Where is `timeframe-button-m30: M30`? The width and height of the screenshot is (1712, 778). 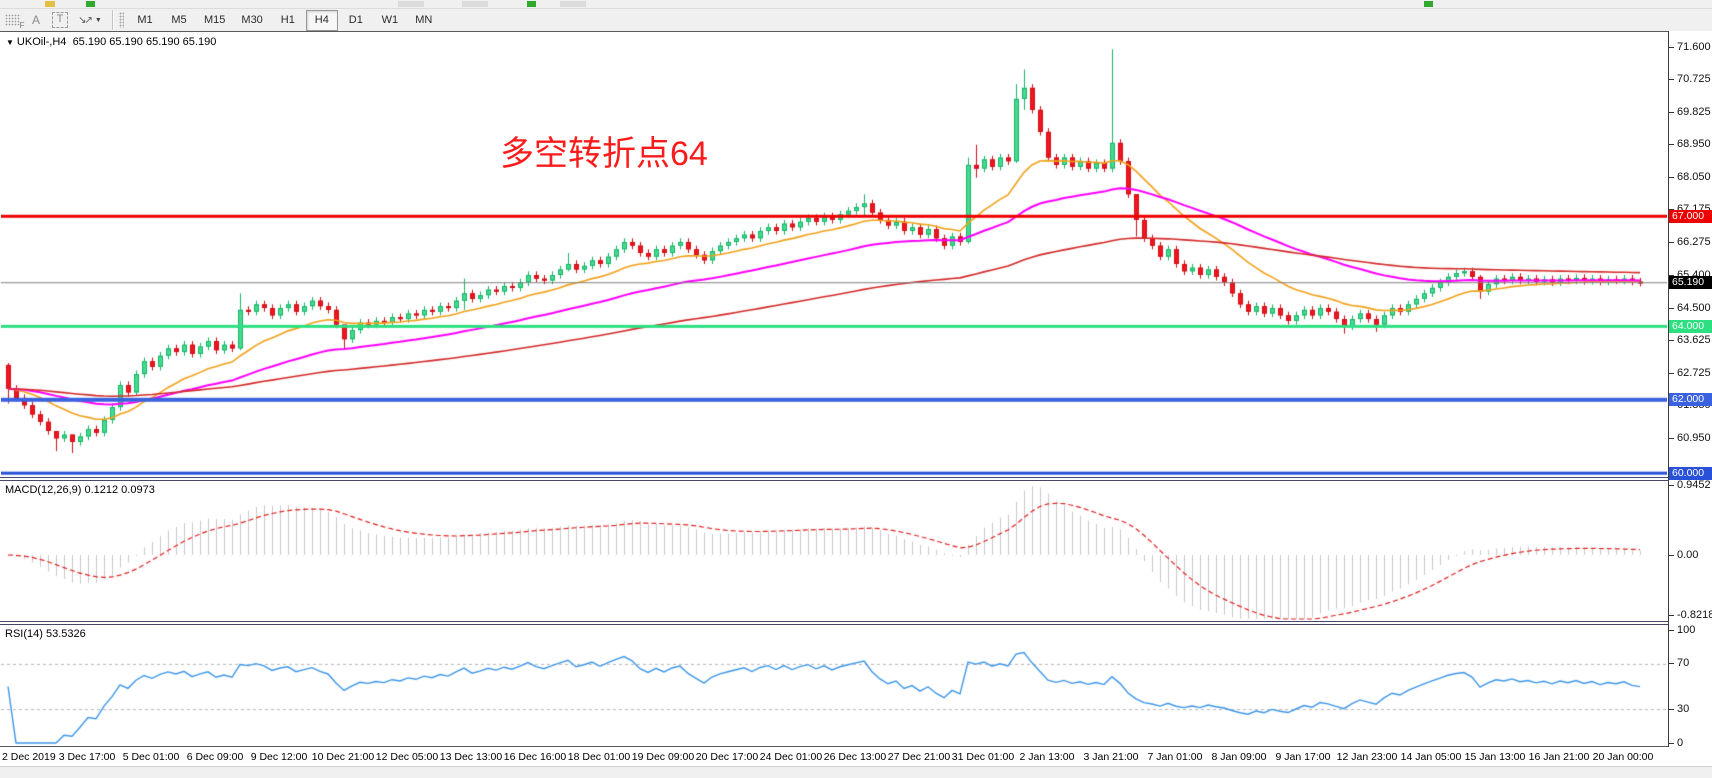
timeframe-button-m30: M30 is located at coordinates (252, 19).